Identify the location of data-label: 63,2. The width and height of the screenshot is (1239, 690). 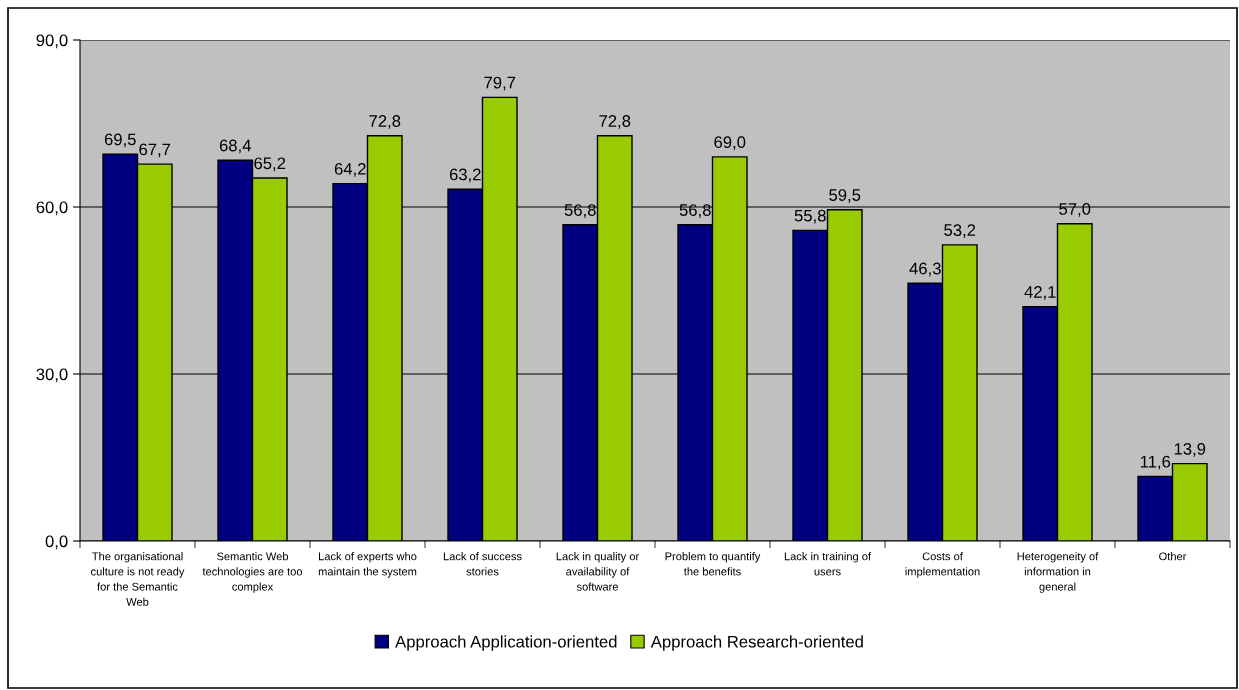
(465, 175).